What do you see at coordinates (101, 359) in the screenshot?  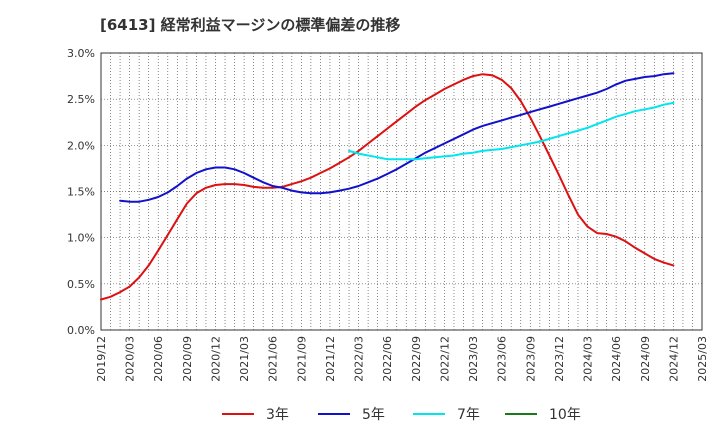 I see `x-tick-label: 2019/12` at bounding box center [101, 359].